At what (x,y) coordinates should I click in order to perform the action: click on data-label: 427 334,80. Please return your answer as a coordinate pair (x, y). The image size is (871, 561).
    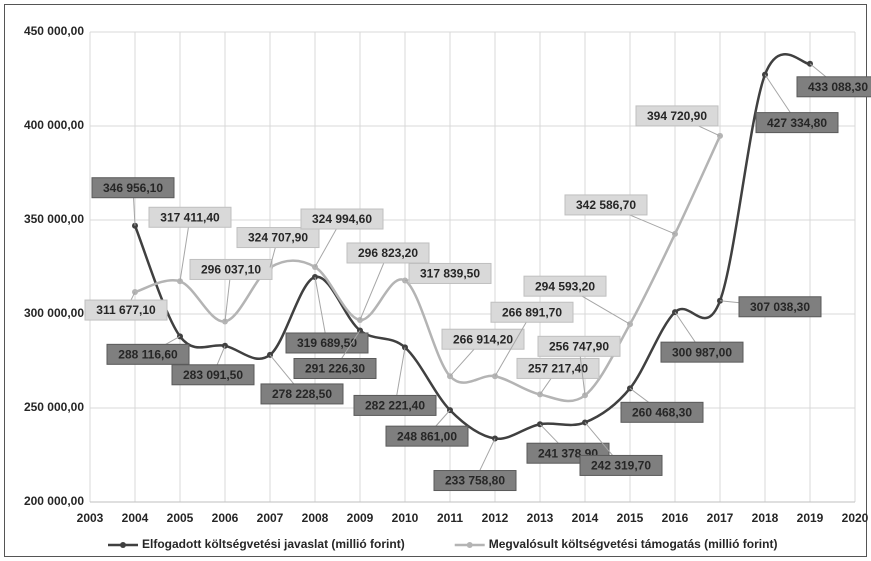
    Looking at the image, I should click on (797, 123).